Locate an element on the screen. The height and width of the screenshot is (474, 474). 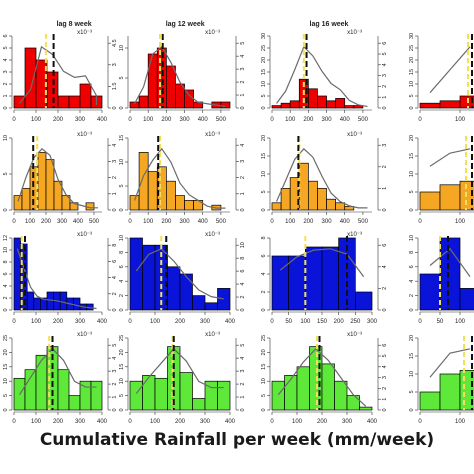
panel-title: lag 16 week is located at coordinates (329, 24).